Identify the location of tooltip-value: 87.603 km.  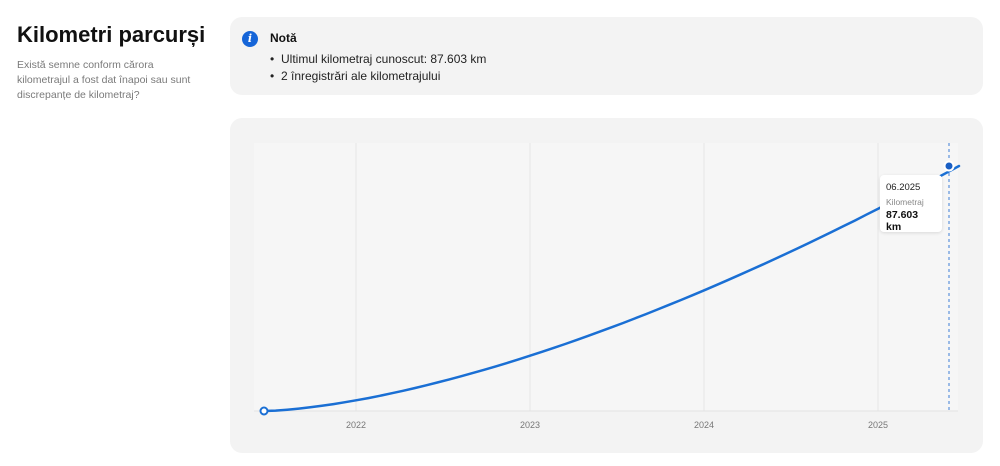
(902, 221).